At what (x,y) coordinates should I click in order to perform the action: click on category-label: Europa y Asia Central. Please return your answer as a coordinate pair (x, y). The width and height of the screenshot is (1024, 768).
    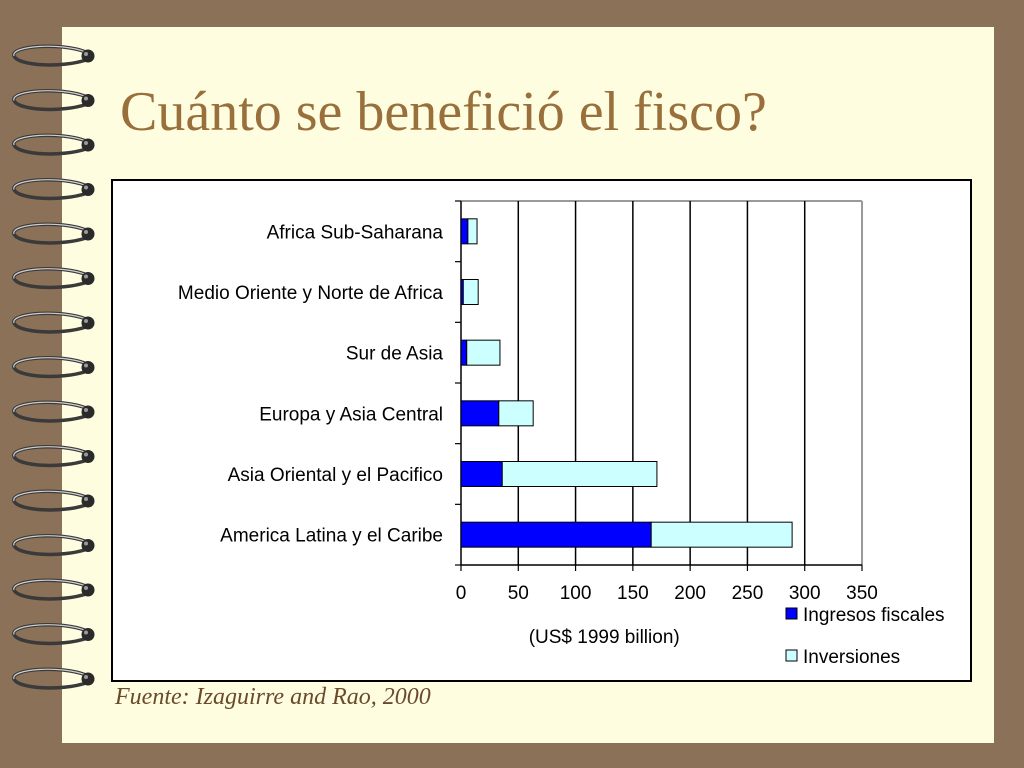
    Looking at the image, I should click on (351, 414).